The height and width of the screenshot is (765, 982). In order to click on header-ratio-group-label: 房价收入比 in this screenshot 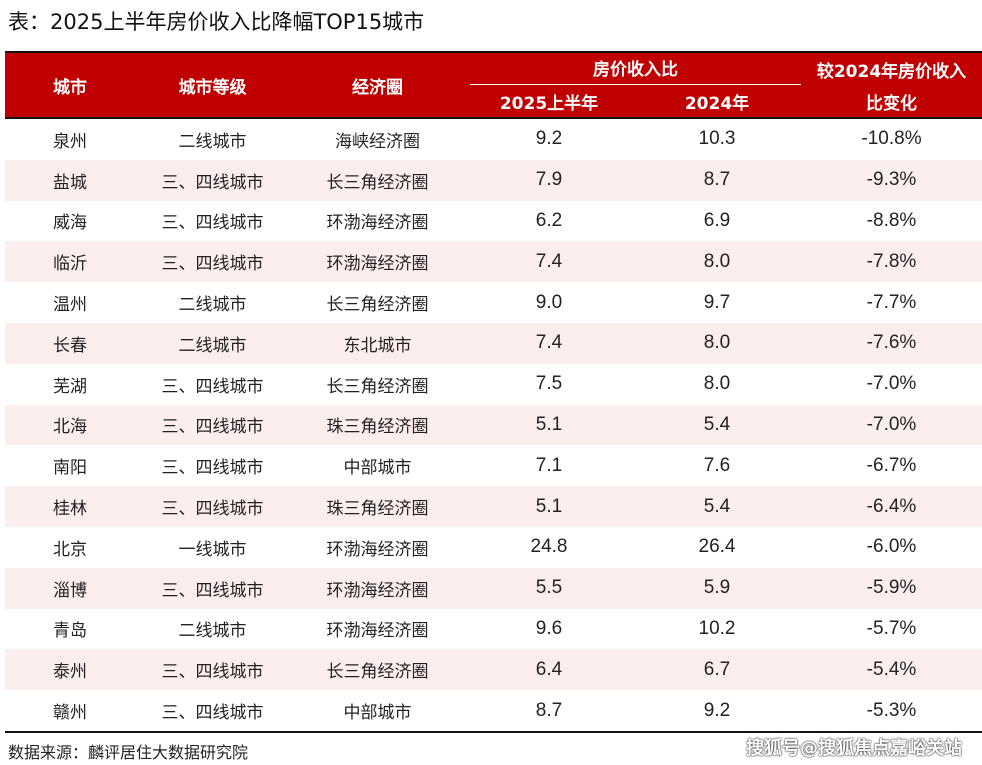, I will do `click(635, 69)`.